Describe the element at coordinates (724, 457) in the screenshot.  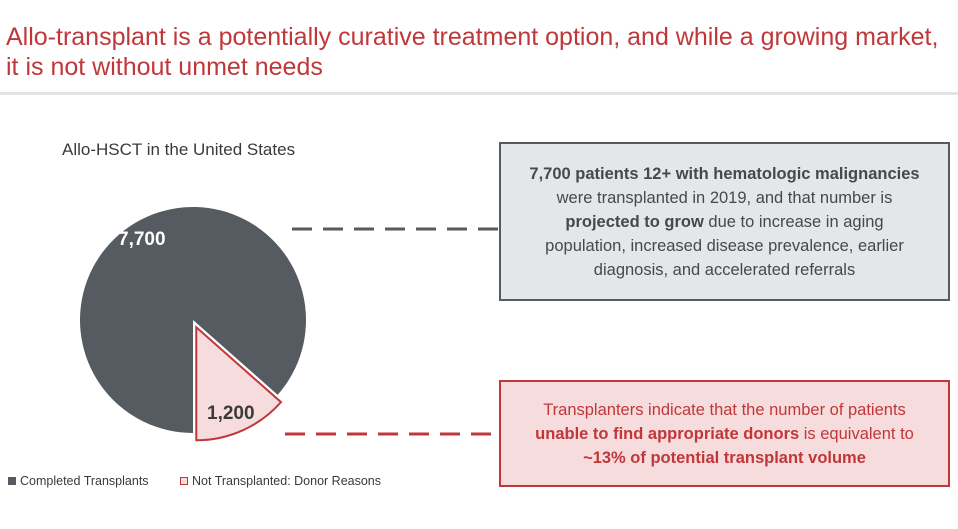
I see `callout-red-bold2: ~13% of potential transplant volume` at that location.